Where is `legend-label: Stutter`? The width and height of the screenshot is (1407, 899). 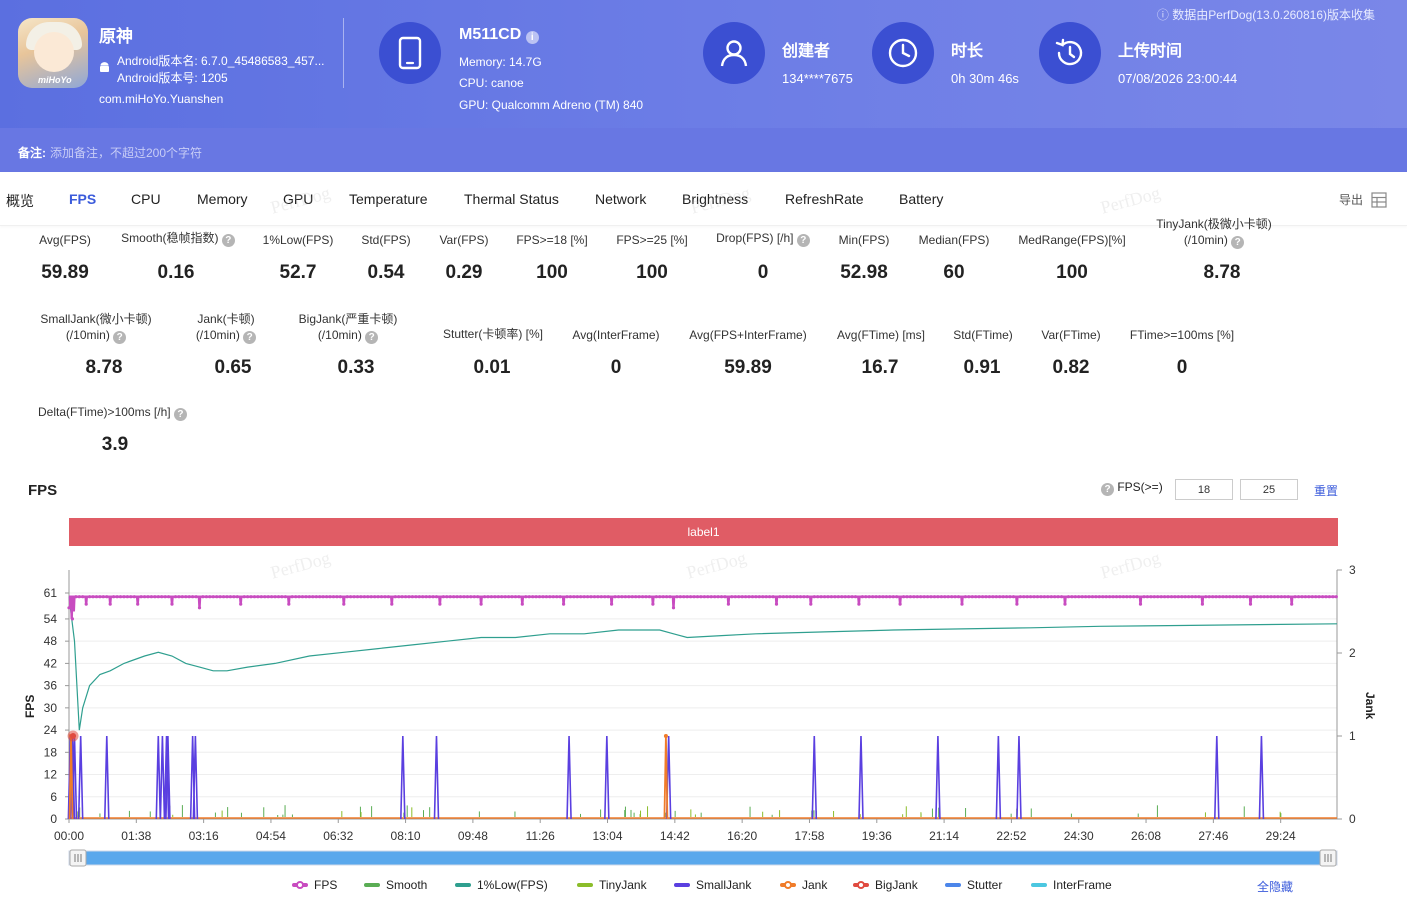 legend-label: Stutter is located at coordinates (985, 885).